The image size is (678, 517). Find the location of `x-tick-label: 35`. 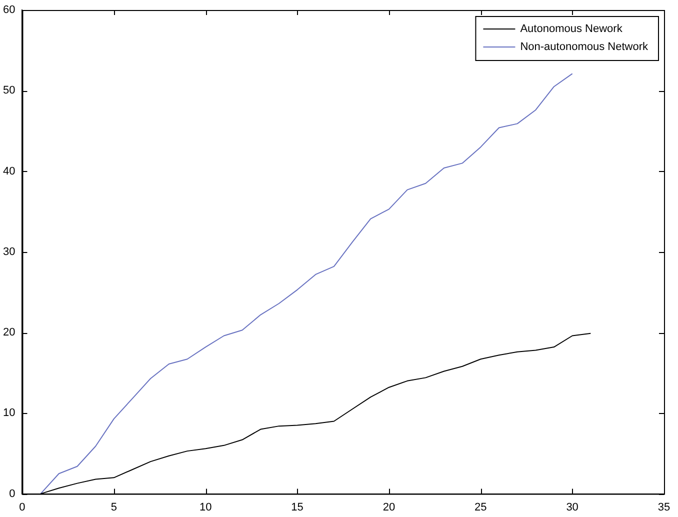

x-tick-label: 35 is located at coordinates (664, 507).